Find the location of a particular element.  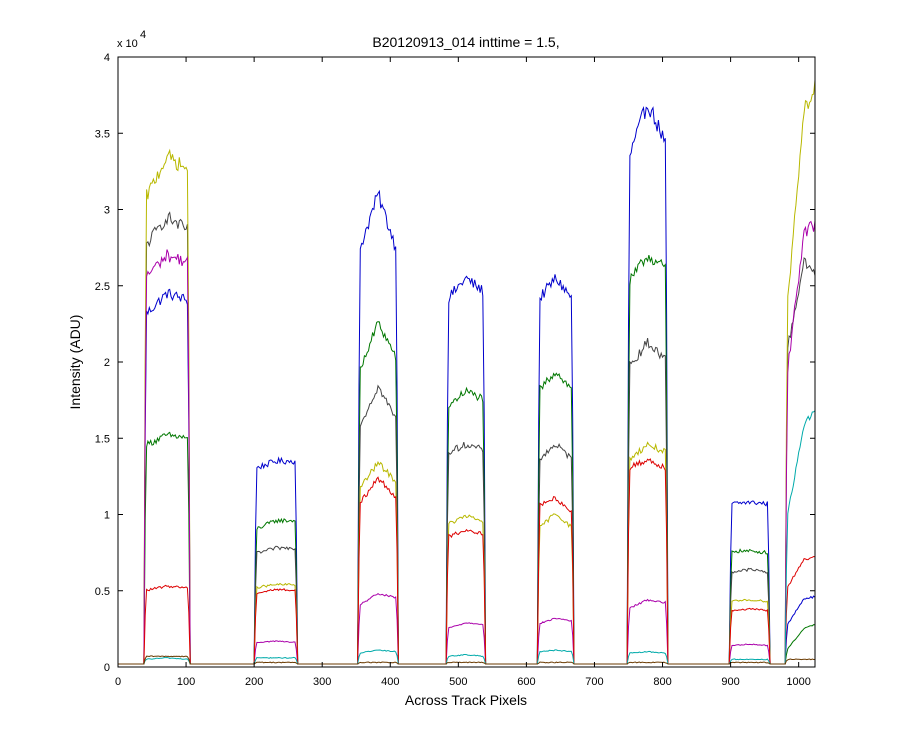

y-multiplier-exponent: 4 is located at coordinates (143, 35).